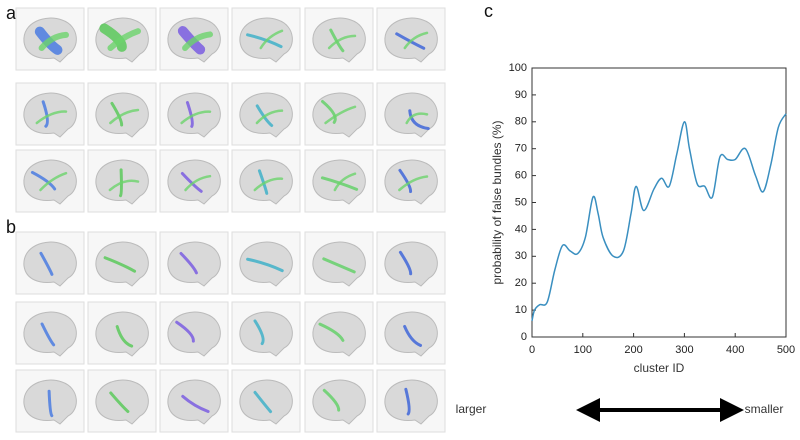  Describe the element at coordinates (521, 310) in the screenshot. I see `y-tick-label: 10` at that location.